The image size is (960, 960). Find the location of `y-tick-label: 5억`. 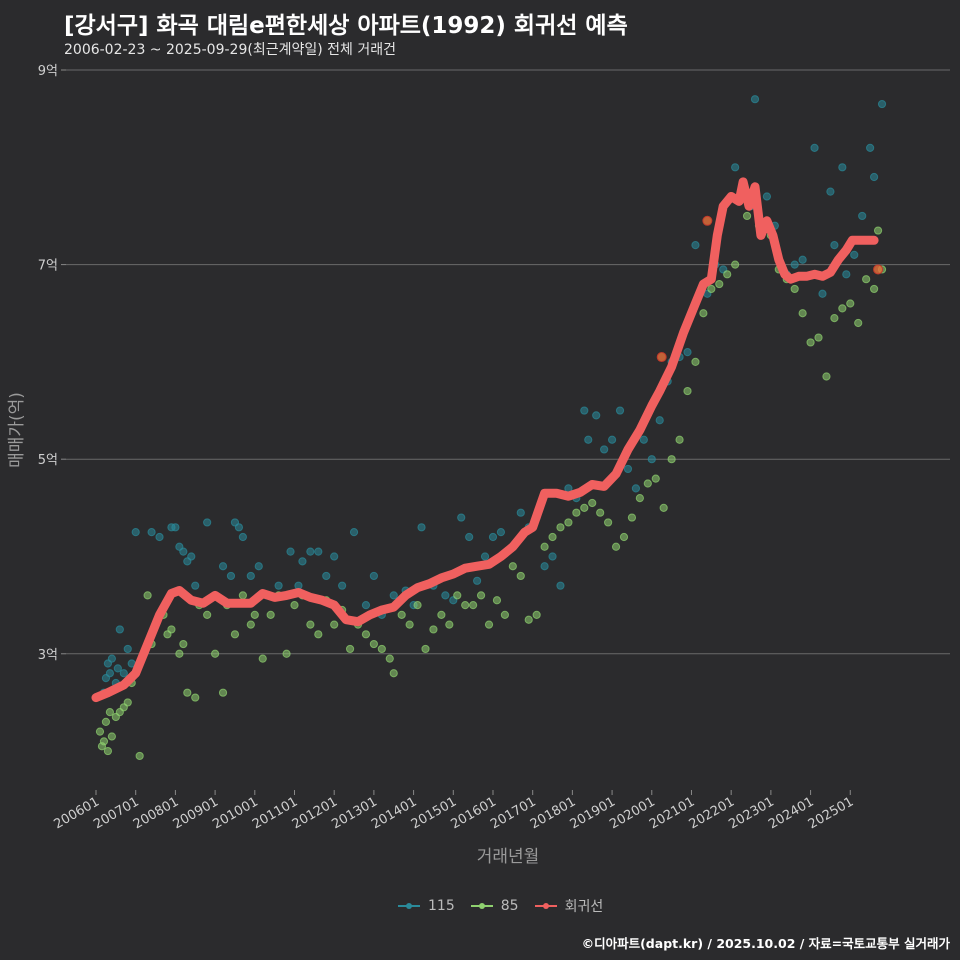

y-tick-label: 5억 is located at coordinates (48, 460).